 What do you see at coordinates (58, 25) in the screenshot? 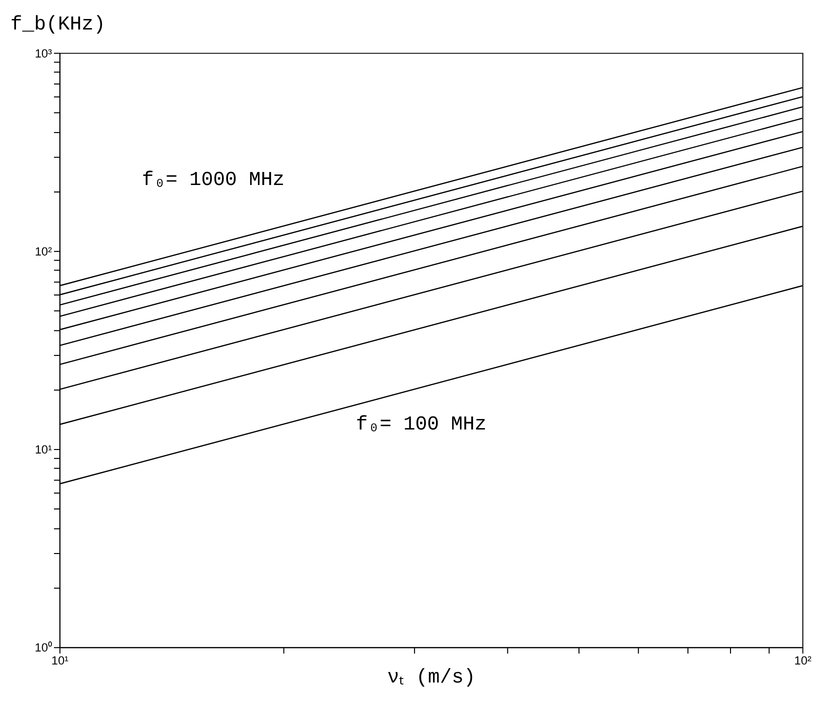
I see `y-axis-title: f_b(KHz)` at bounding box center [58, 25].